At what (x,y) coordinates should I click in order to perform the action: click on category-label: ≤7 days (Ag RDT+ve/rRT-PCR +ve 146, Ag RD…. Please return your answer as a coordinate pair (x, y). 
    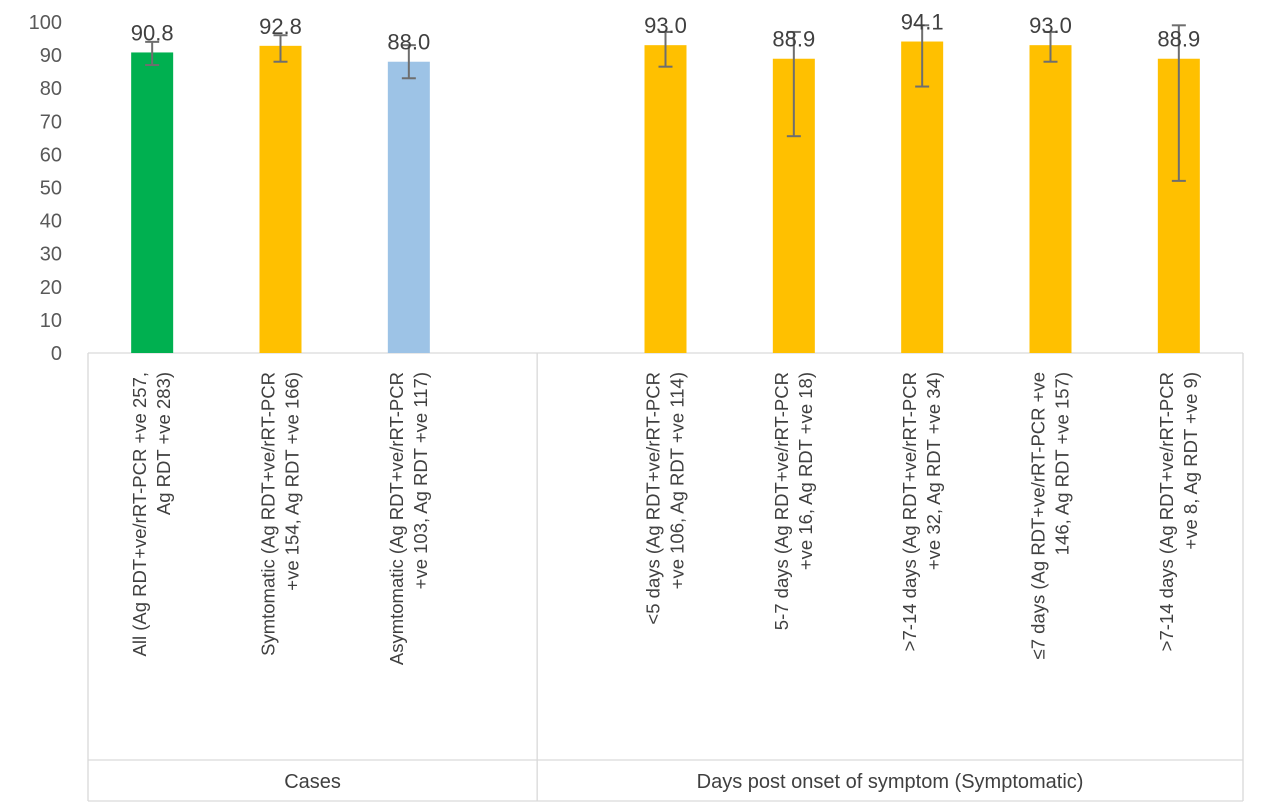
    Looking at the image, I should click on (1050, 515).